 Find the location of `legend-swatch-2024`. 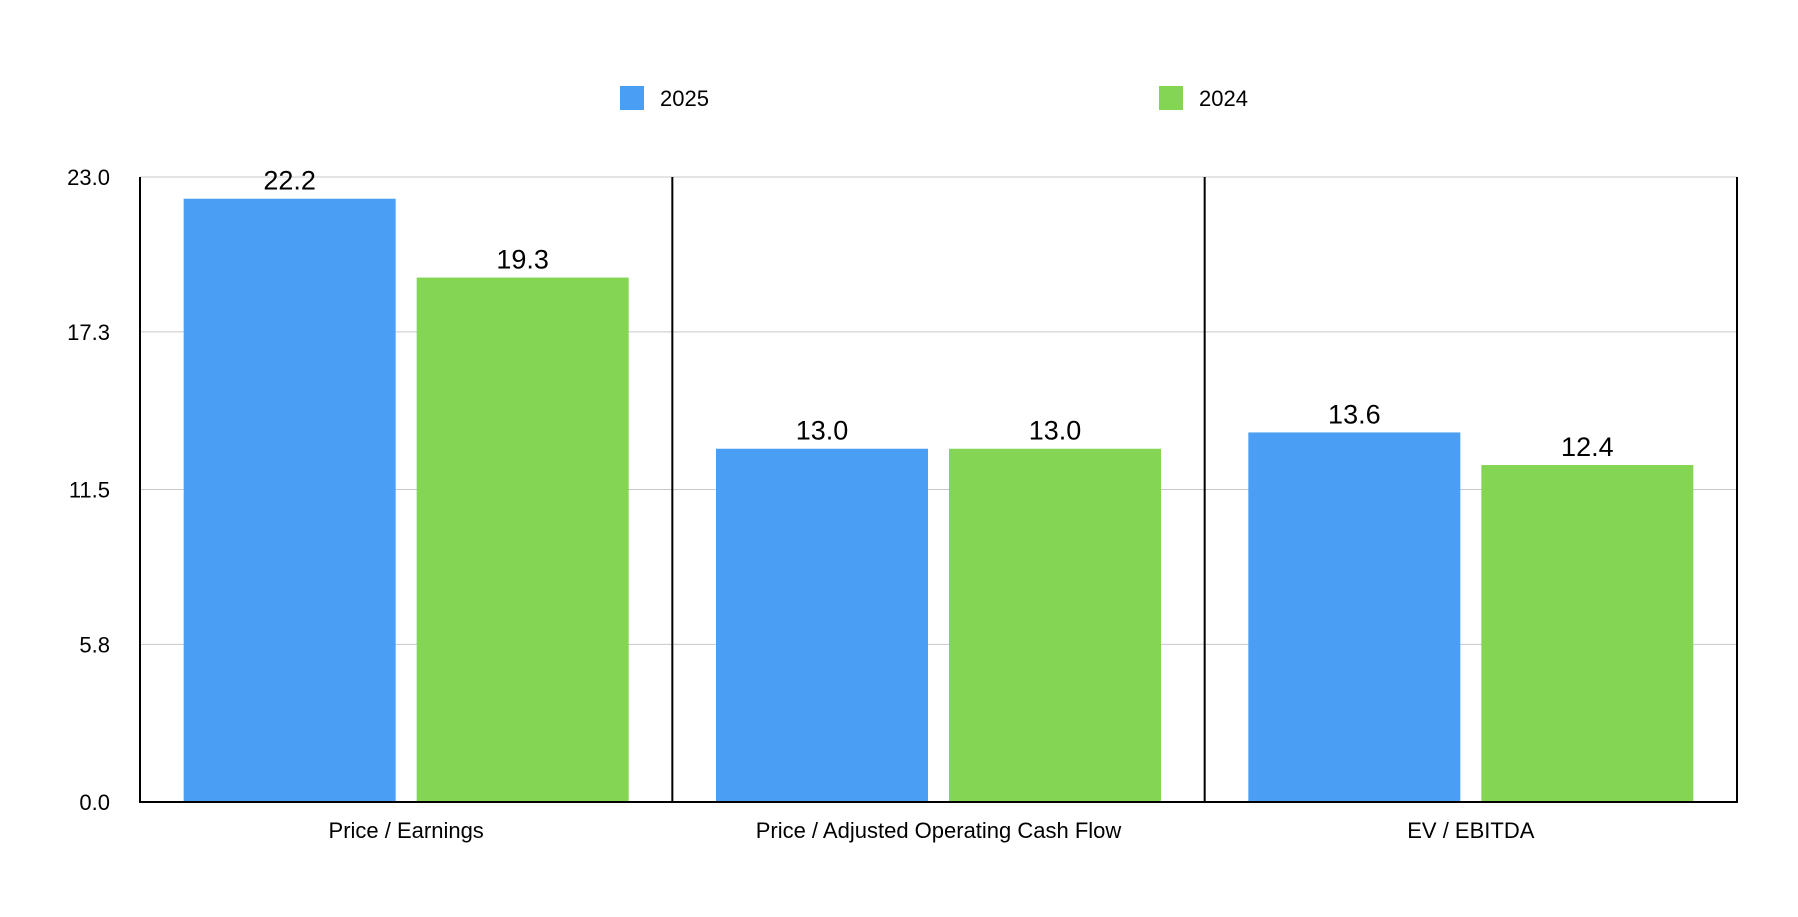

legend-swatch-2024 is located at coordinates (1171, 98).